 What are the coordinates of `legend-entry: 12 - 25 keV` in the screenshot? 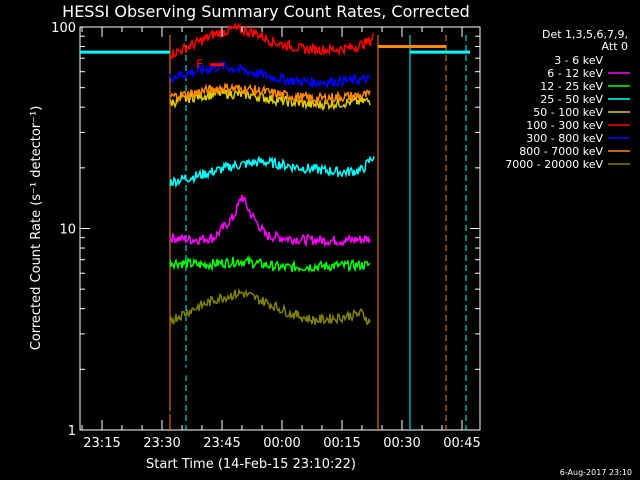 It's located at (571, 86).